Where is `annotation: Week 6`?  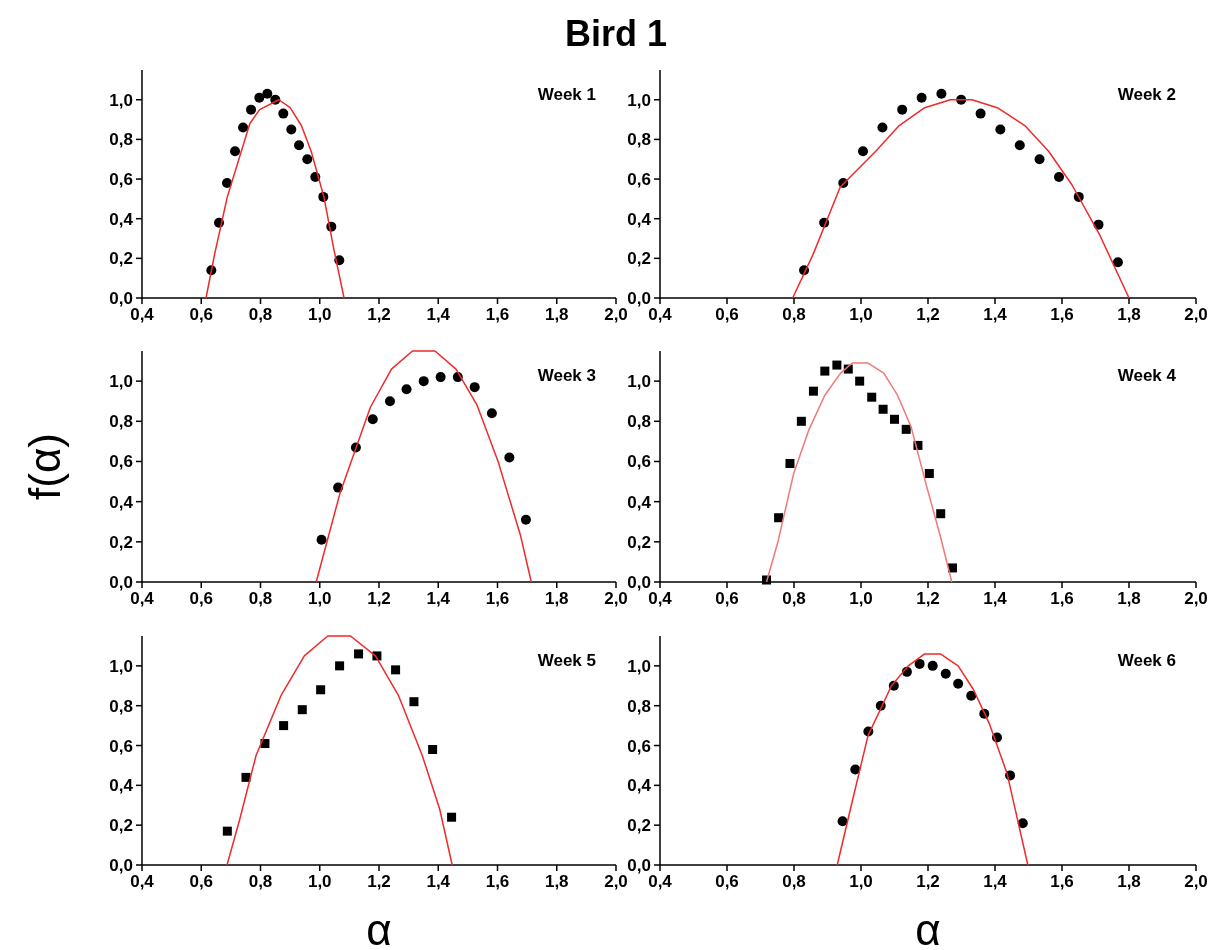
annotation: Week 6 is located at coordinates (1146, 660).